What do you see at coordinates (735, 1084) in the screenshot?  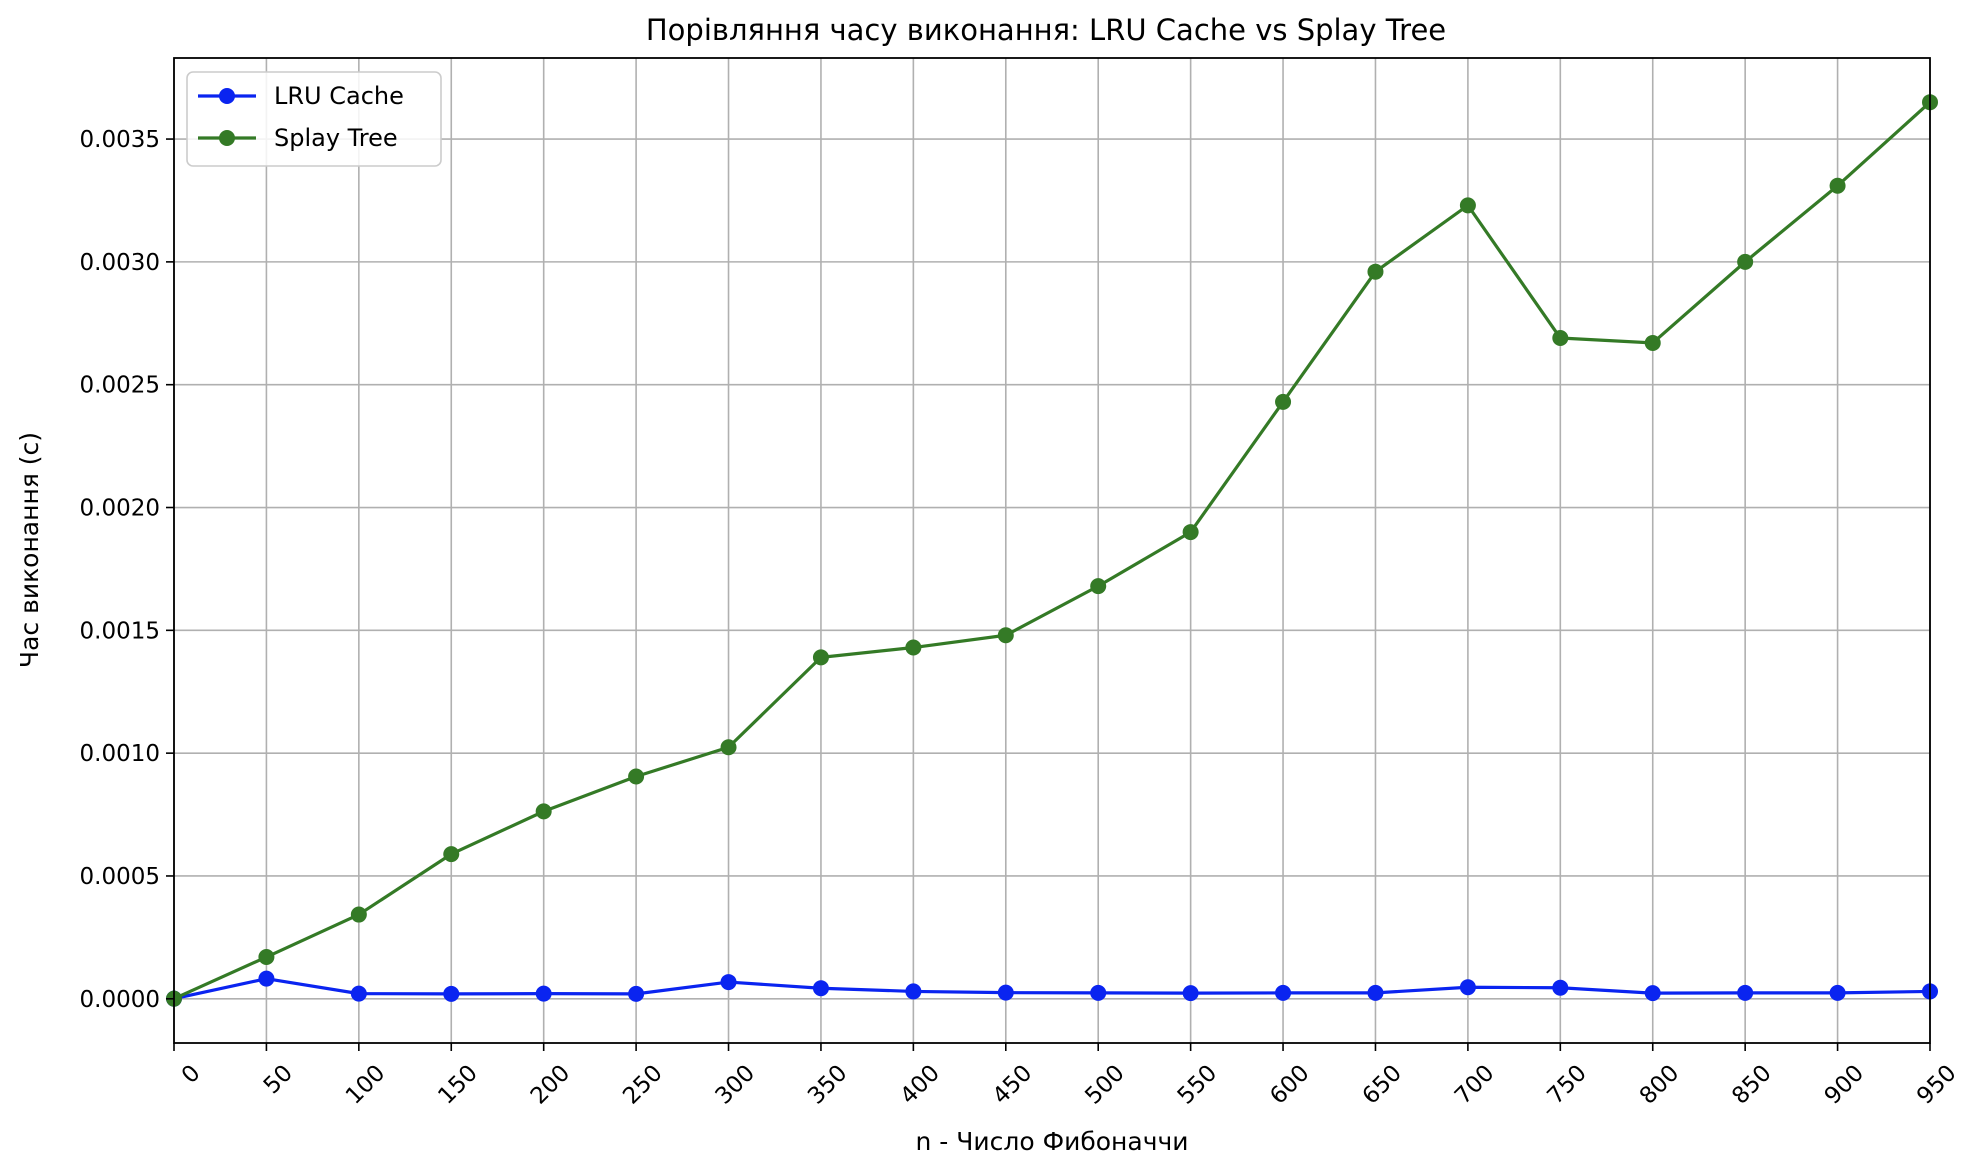 I see `x-tick-label: 300` at bounding box center [735, 1084].